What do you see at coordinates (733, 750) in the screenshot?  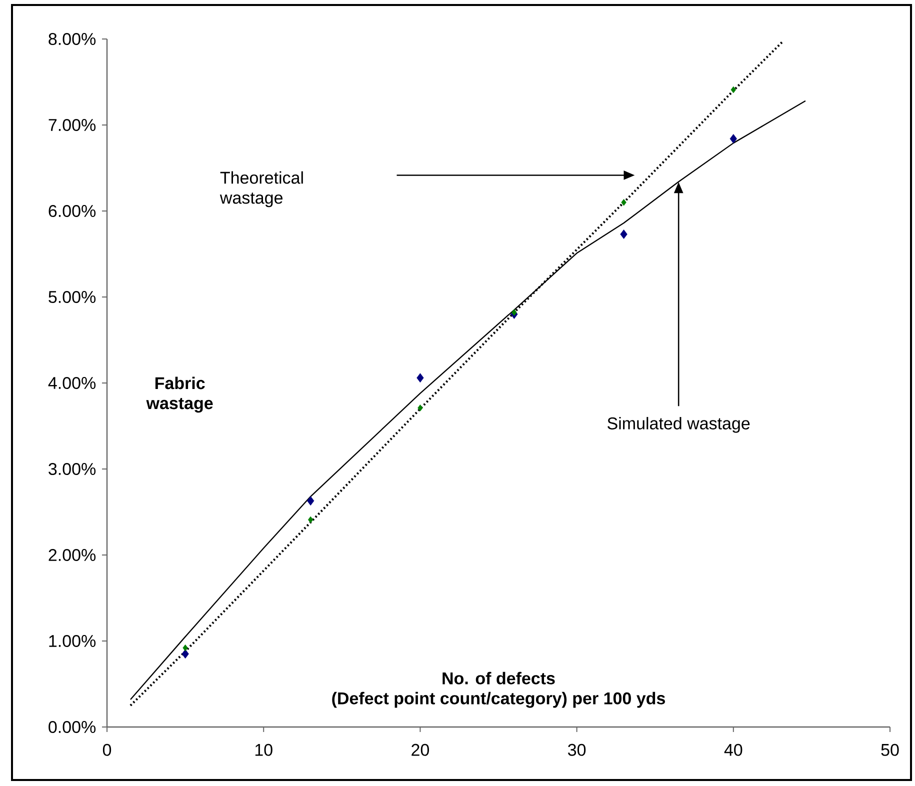 I see `x-tick-label: 40` at bounding box center [733, 750].